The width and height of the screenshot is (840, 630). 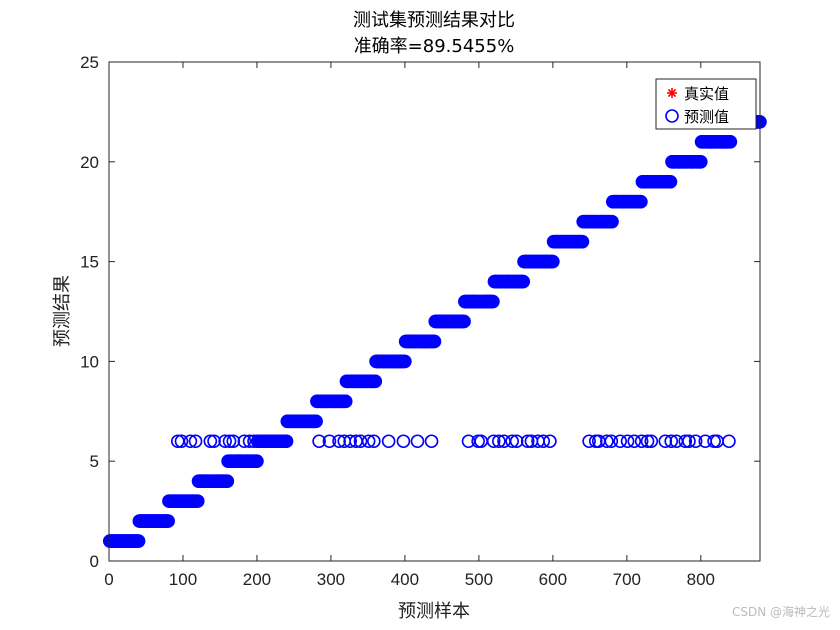 What do you see at coordinates (94, 561) in the screenshot?
I see `y-tick-label: 0` at bounding box center [94, 561].